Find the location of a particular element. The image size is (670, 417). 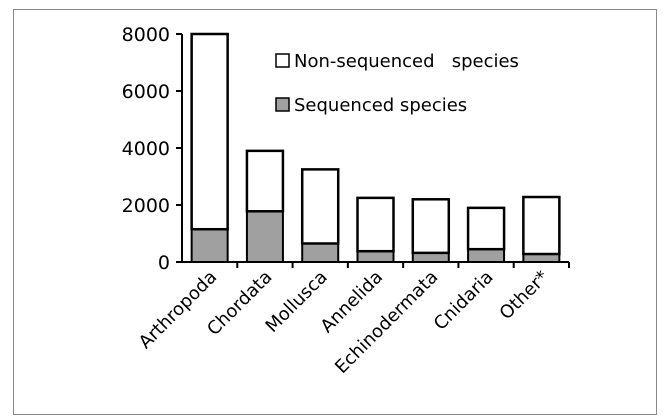

y-tick-label: 8000 is located at coordinates (146, 35).